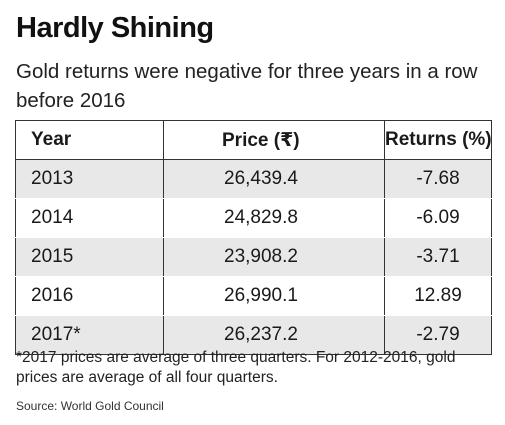 The image size is (505, 425). I want to click on table-row: 2016 26,990.1 12.89, so click(253, 296).